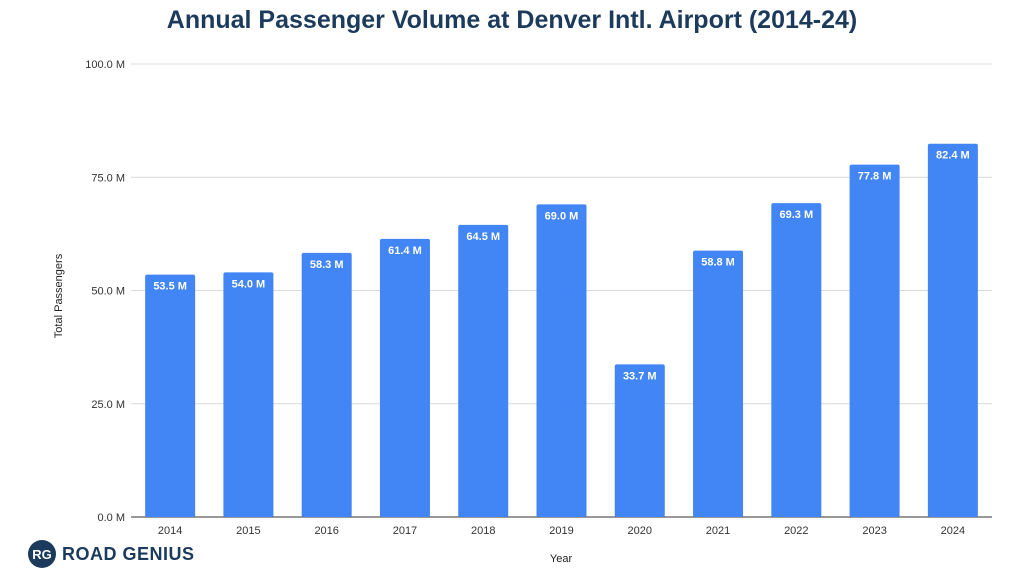 The image size is (1024, 582). What do you see at coordinates (108, 292) in the screenshot?
I see `y-tick-label: 50.0 M` at bounding box center [108, 292].